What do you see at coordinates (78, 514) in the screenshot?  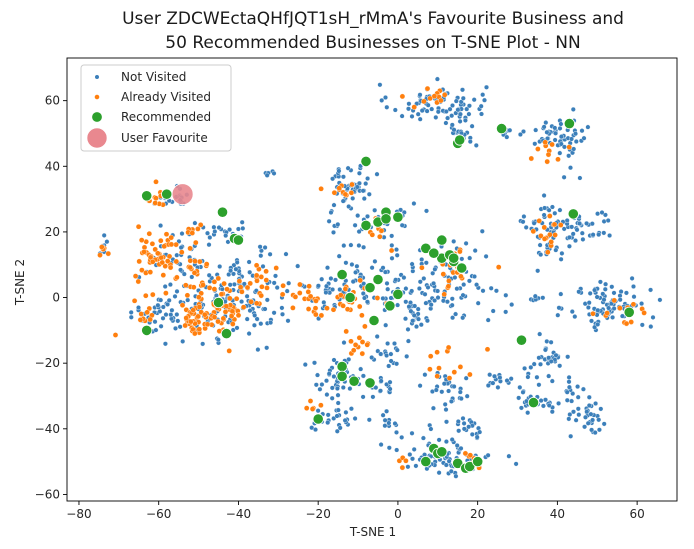 I see `x-tick-label: −80` at bounding box center [78, 514].